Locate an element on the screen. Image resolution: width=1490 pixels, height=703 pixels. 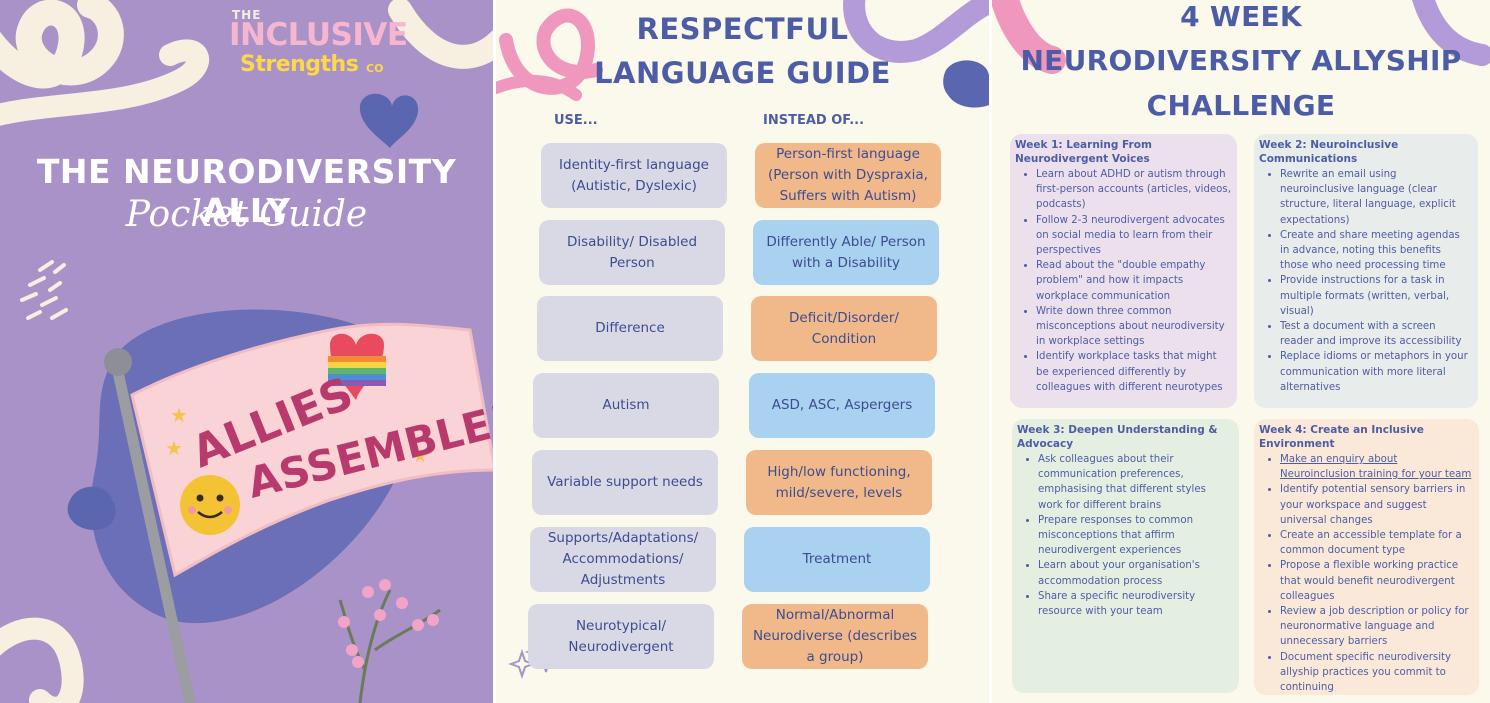
instead-box: ASD, ASC, Aspergers is located at coordinates (842, 405).